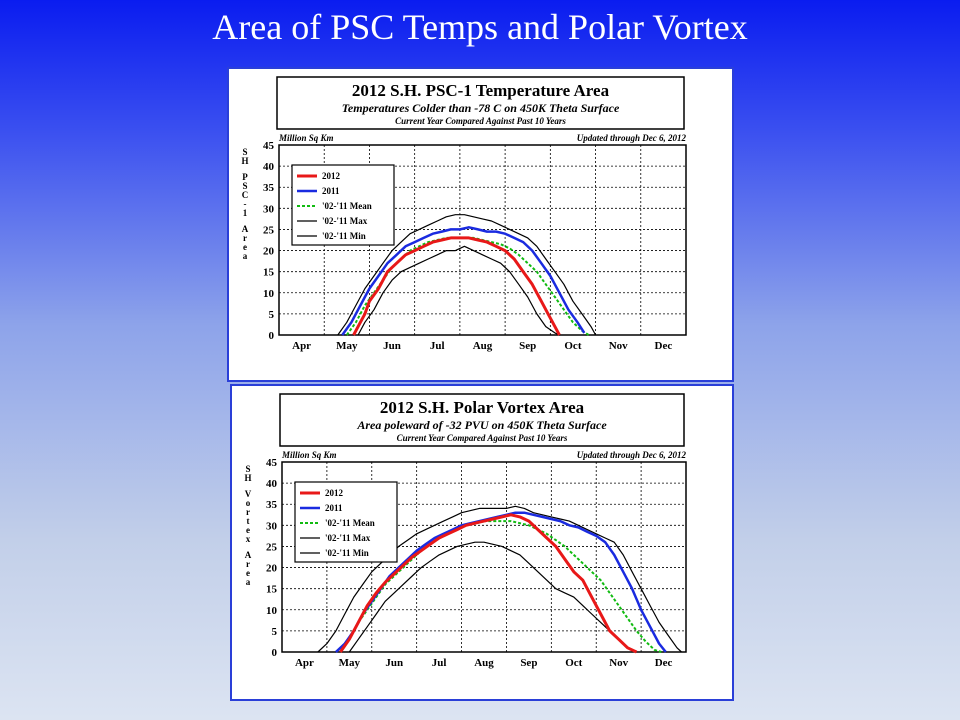 The height and width of the screenshot is (720, 960). What do you see at coordinates (482, 407) in the screenshot?
I see `chart-title: 2012 S.H. Polar Vortex Area` at bounding box center [482, 407].